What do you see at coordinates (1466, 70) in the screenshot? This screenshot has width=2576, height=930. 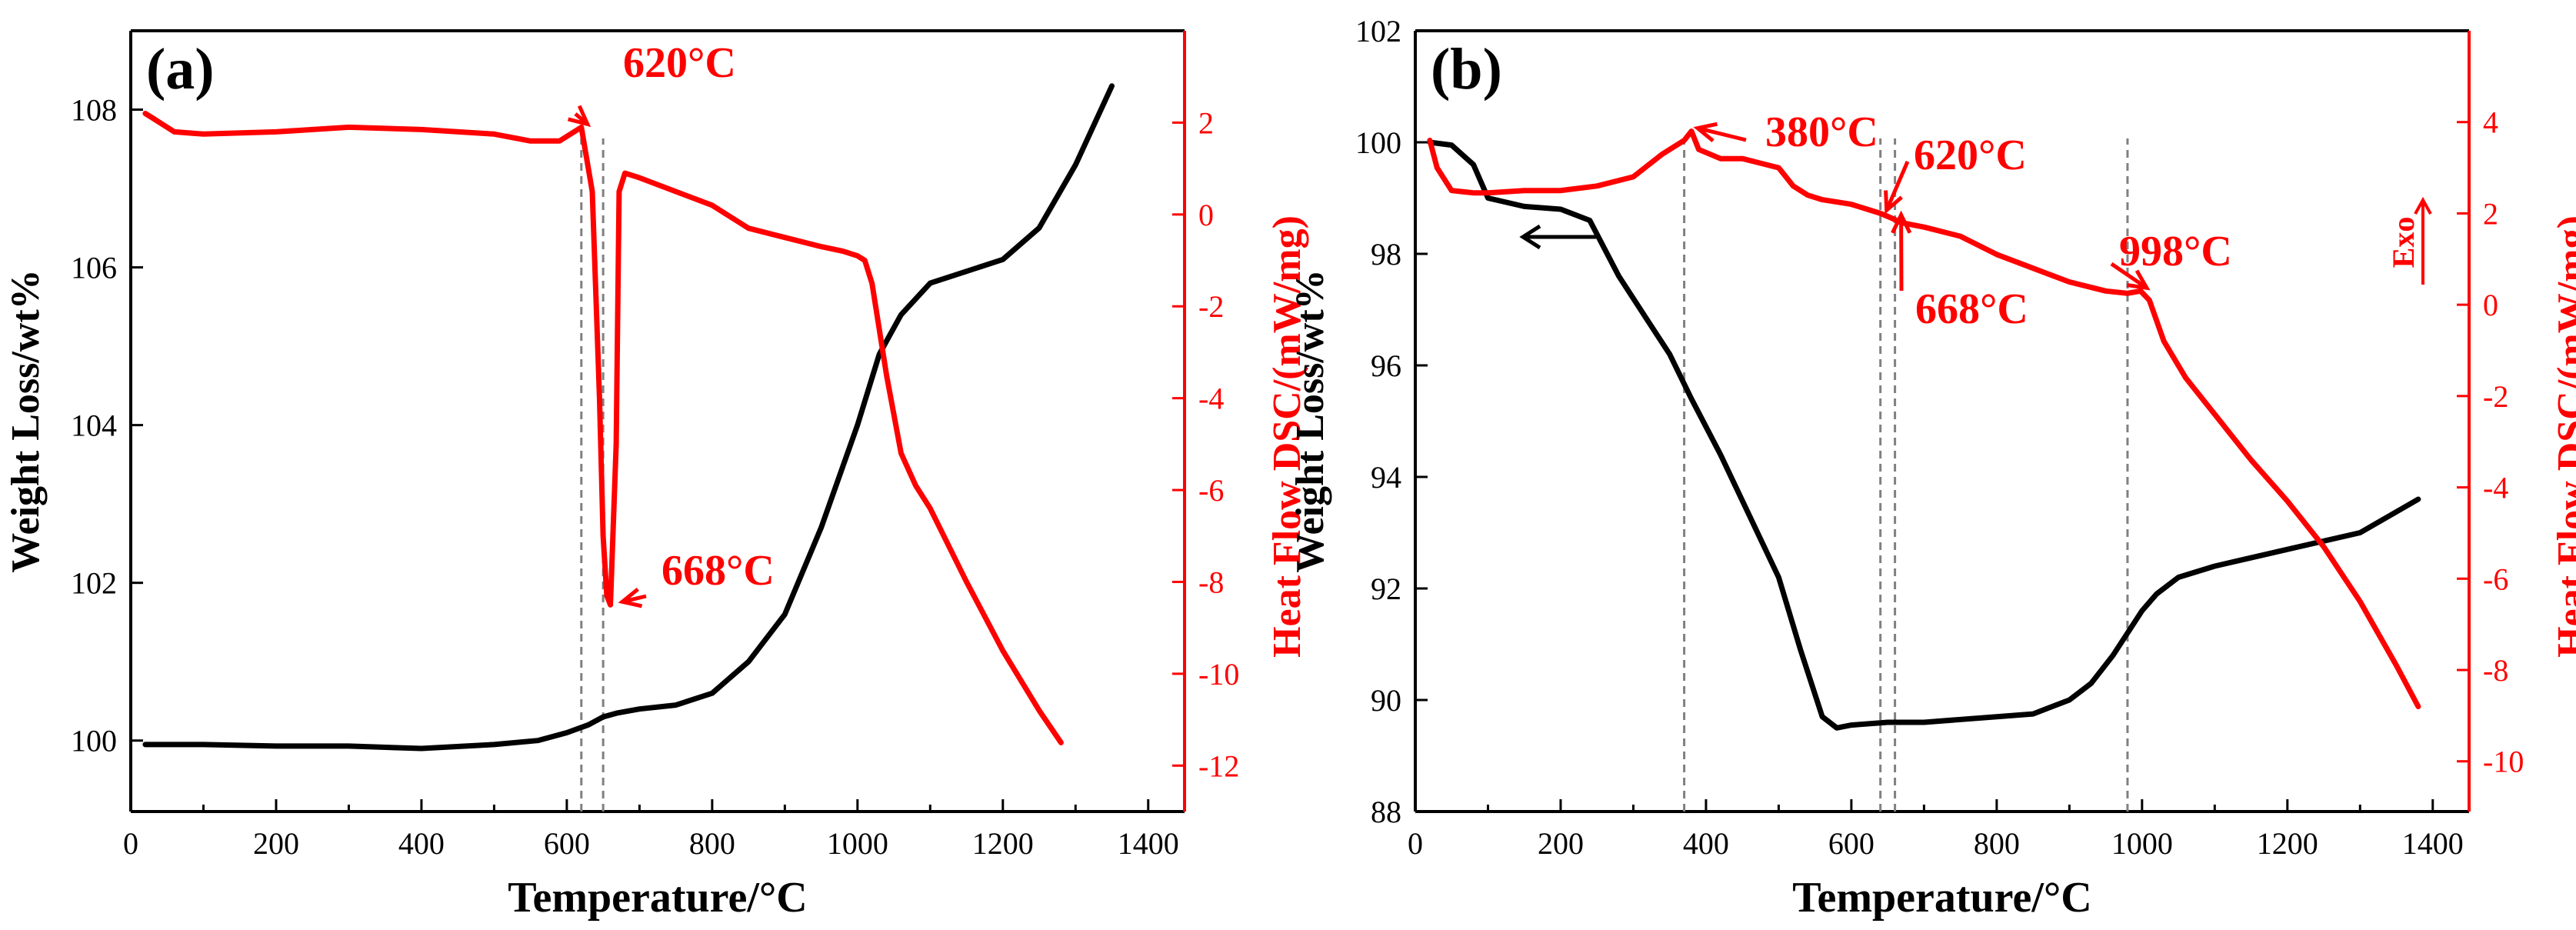 I see `panel-label: (b)` at bounding box center [1466, 70].